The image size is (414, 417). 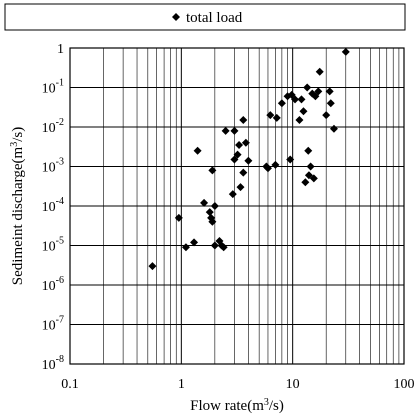 I want to click on y-axis-label-tail: /s), so click(x=18, y=134).